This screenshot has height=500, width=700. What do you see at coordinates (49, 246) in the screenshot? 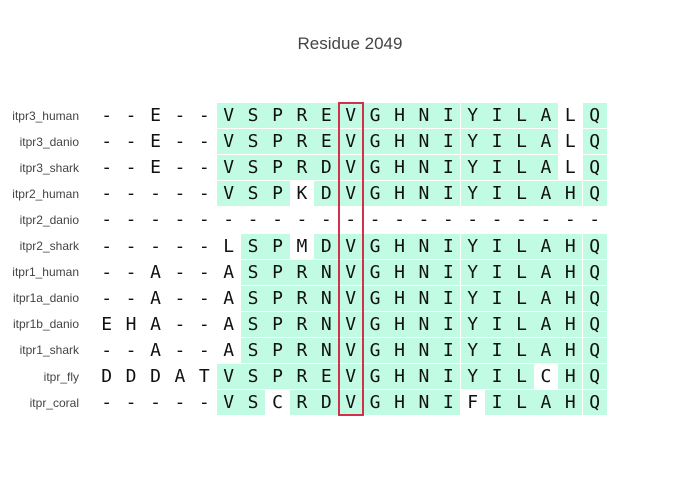
I see `species-label: itpr2_shark` at bounding box center [49, 246].